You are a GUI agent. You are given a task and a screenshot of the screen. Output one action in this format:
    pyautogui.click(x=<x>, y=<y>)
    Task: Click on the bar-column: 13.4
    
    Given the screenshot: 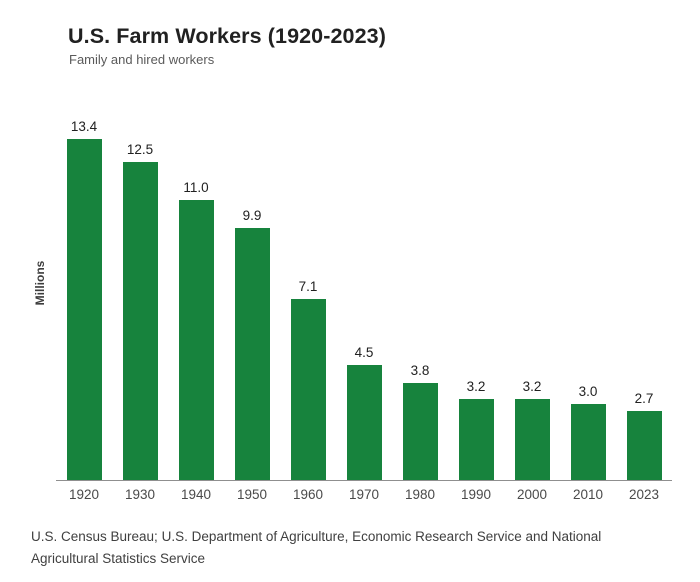 What is the action you would take?
    pyautogui.click(x=84, y=299)
    